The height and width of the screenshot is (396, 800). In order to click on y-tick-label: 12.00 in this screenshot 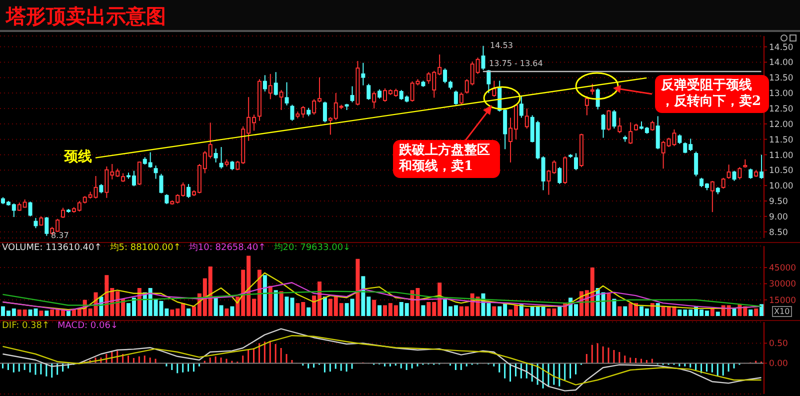, I will do `click(781, 125)`.